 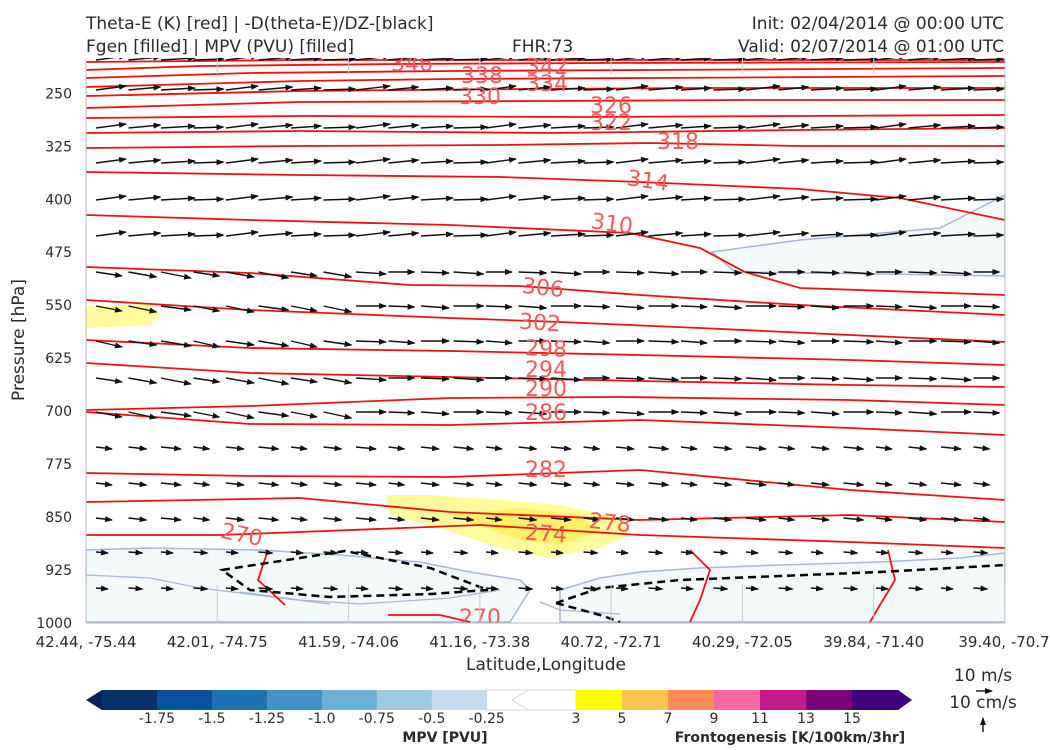 I want to click on x-tick-label: 40.29, -72.05, so click(x=742, y=642).